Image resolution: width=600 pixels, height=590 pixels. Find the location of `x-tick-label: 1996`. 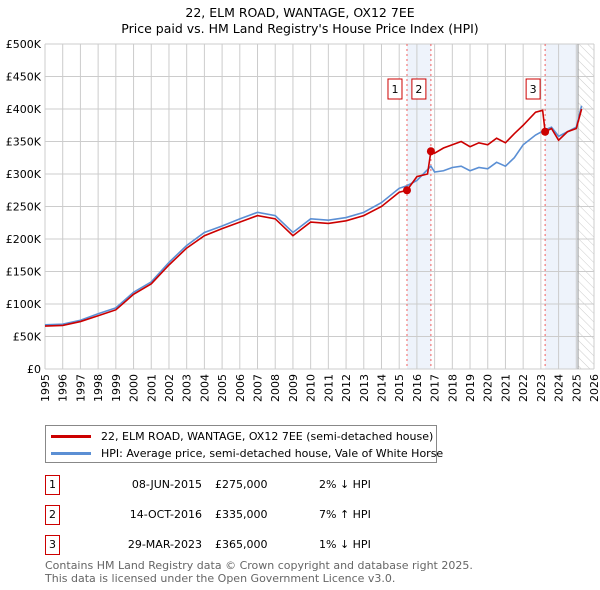

x-tick-label: 1996 is located at coordinates (63, 388).